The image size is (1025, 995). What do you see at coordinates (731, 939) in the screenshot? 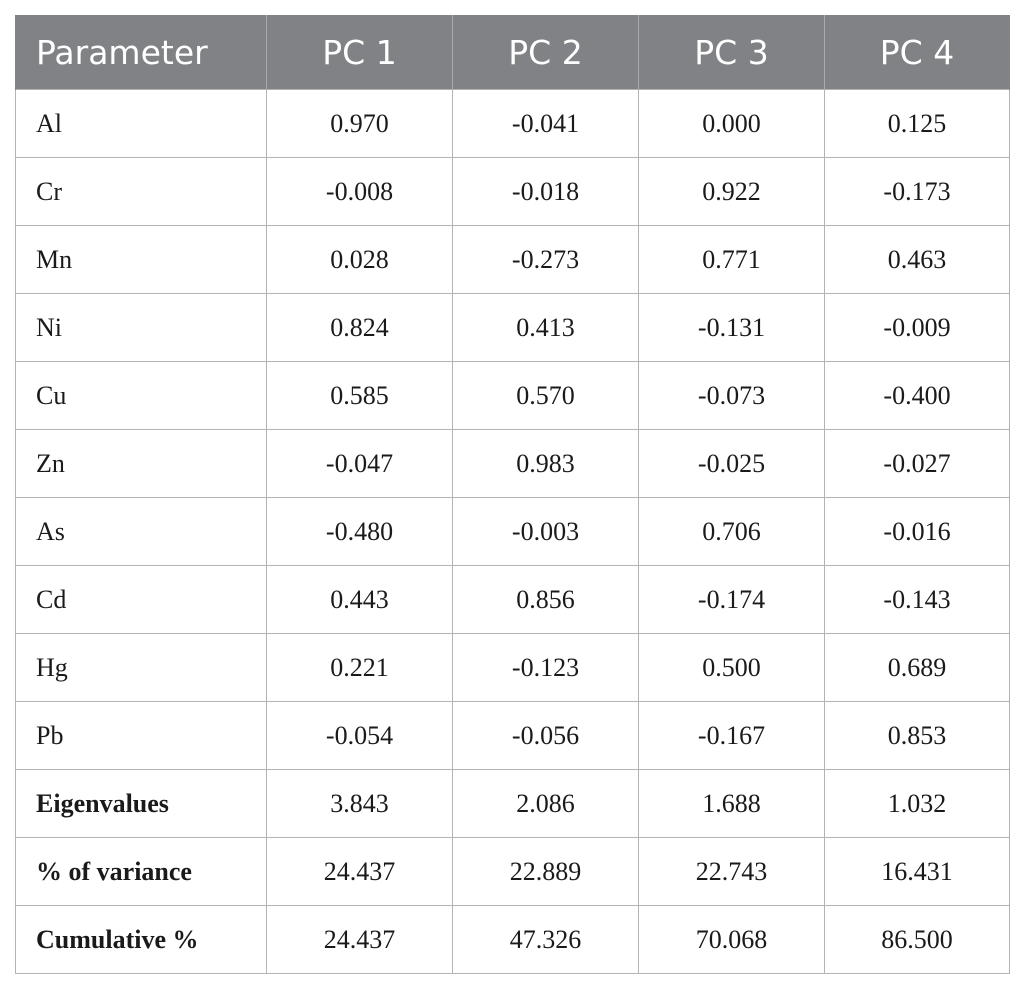
I see `table-cell: 70.068` at bounding box center [731, 939].